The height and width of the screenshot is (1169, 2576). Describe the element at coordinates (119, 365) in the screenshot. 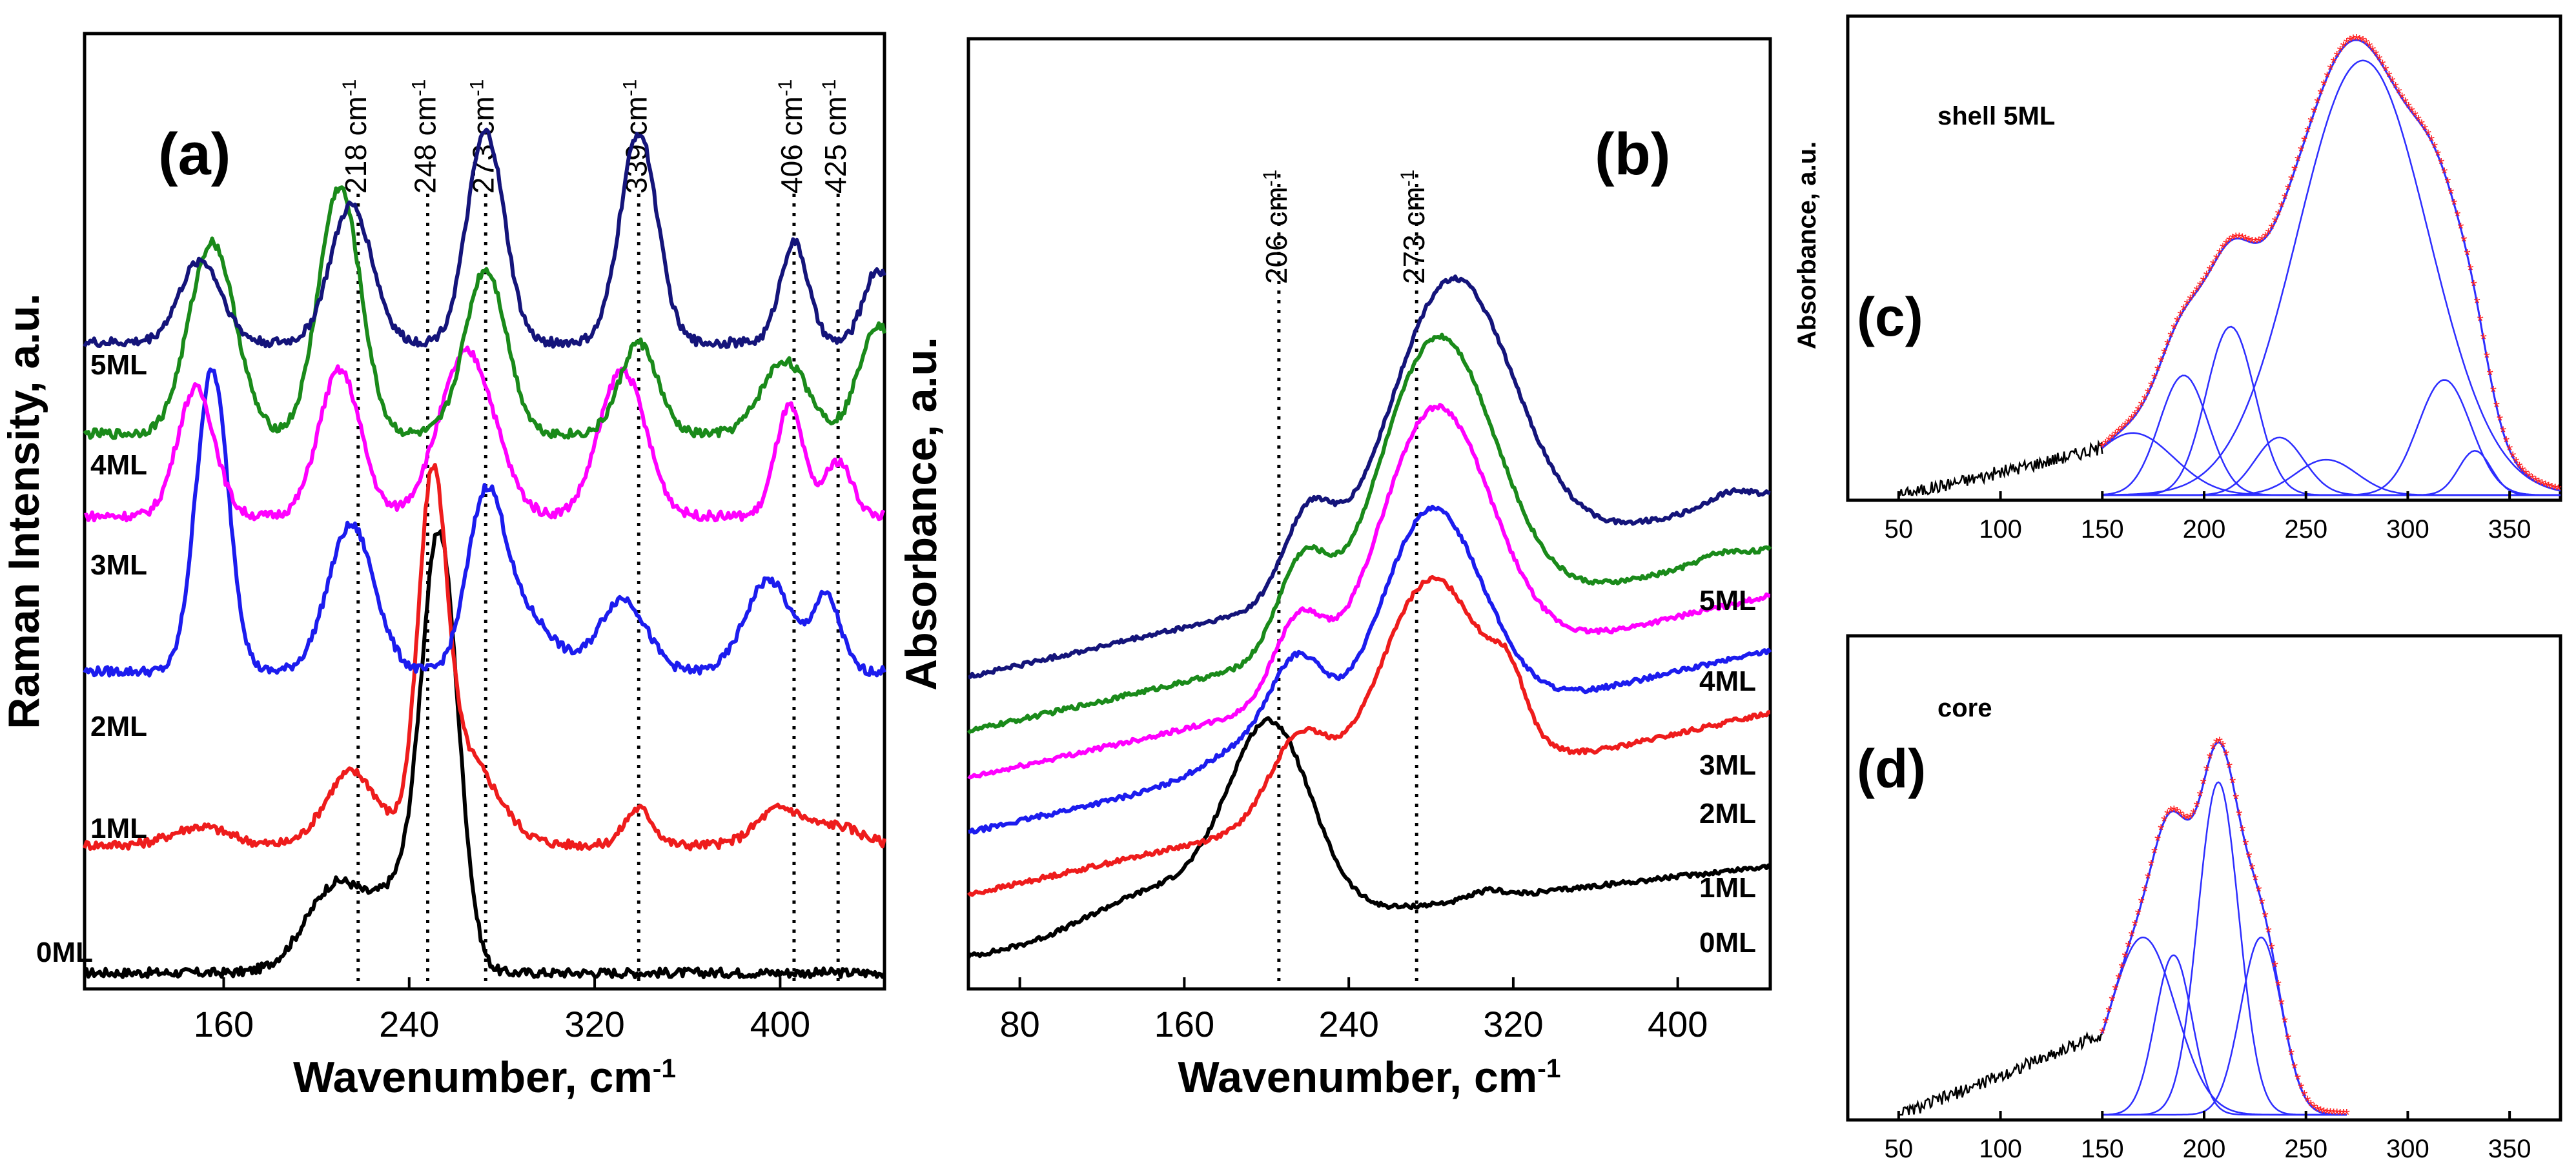

I see `a-label-5ML: 5ML` at that location.